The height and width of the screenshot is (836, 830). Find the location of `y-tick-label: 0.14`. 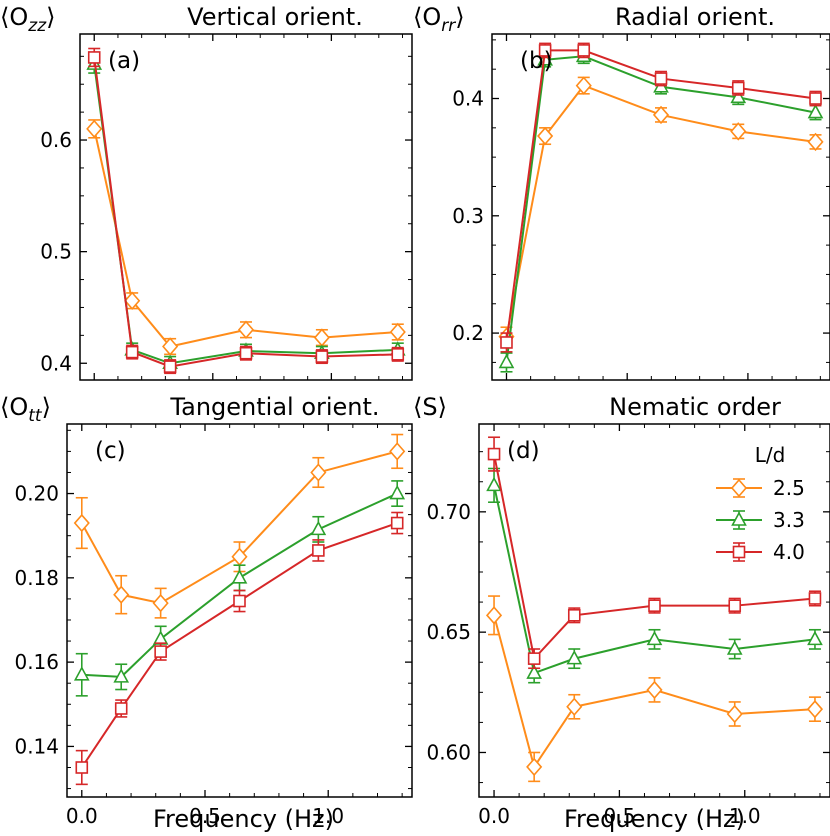

y-tick-label: 0.14 is located at coordinates (36, 746).